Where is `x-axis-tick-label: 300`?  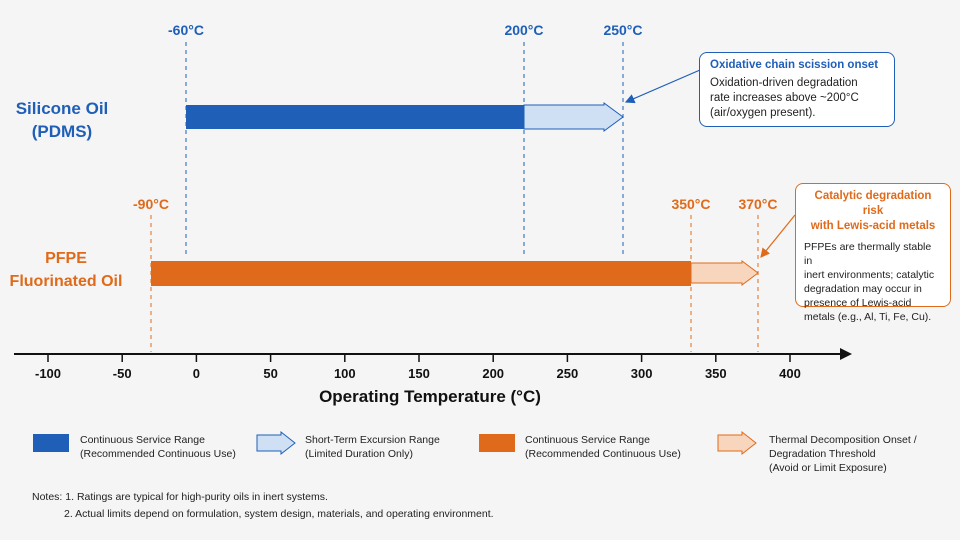
x-axis-tick-label: 300 is located at coordinates (642, 373).